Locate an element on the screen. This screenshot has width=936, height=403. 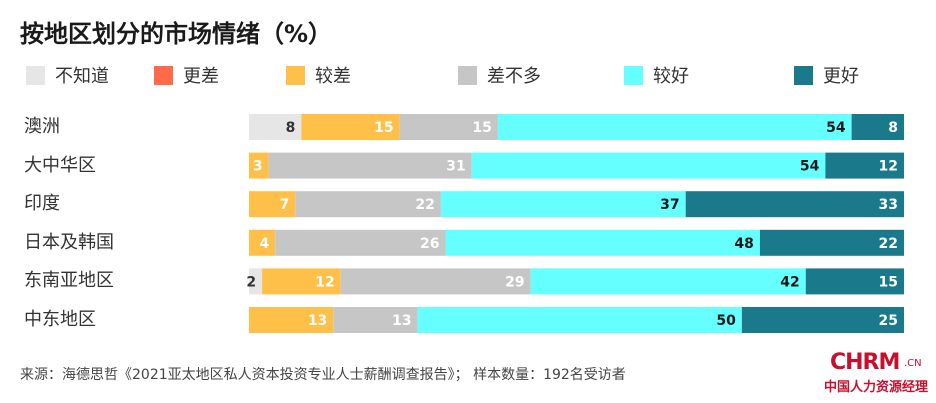
data-label: 33 is located at coordinates (888, 205).